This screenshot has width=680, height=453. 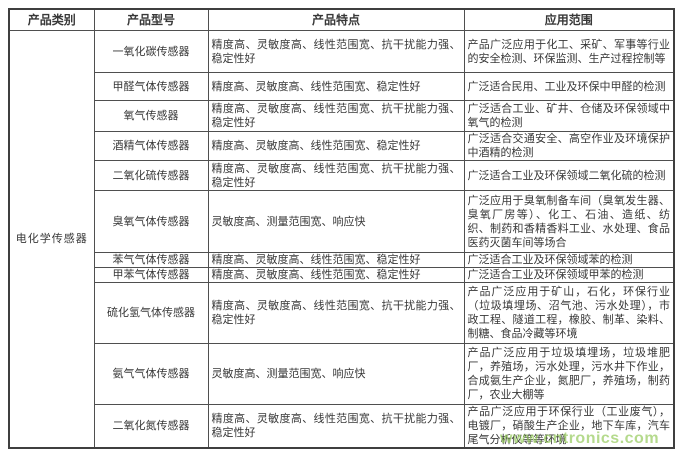 I want to click on model-cell: 甲醛气体传感器, so click(x=151, y=86).